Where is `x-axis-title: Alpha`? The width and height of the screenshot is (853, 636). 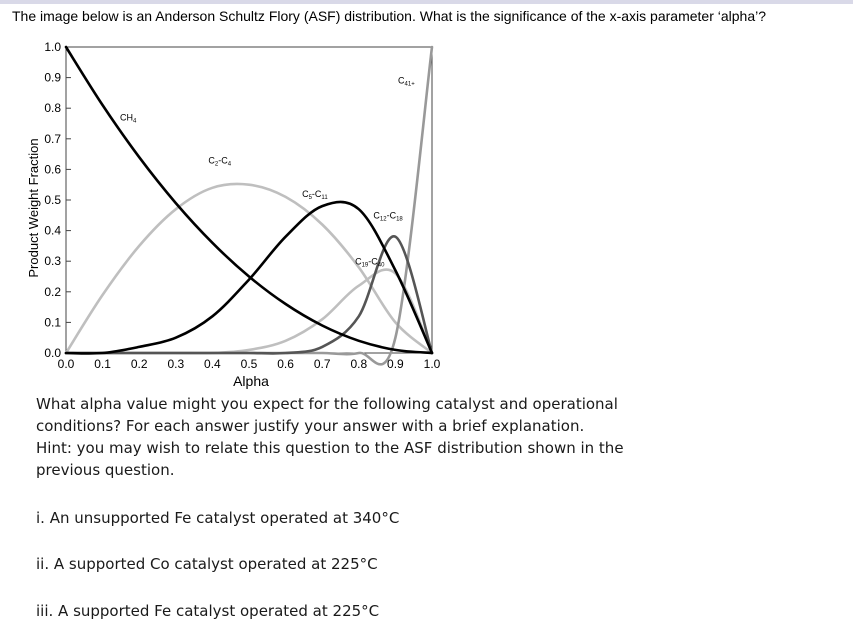
x-axis-title: Alpha is located at coordinates (251, 381).